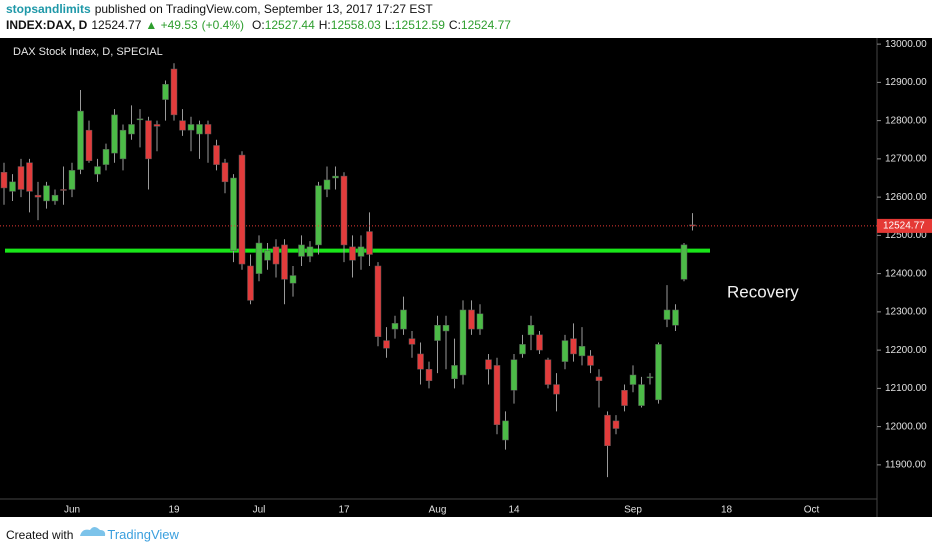 The width and height of the screenshot is (932, 550). What do you see at coordinates (454, 25) in the screenshot?
I see `close-label: C:` at bounding box center [454, 25].